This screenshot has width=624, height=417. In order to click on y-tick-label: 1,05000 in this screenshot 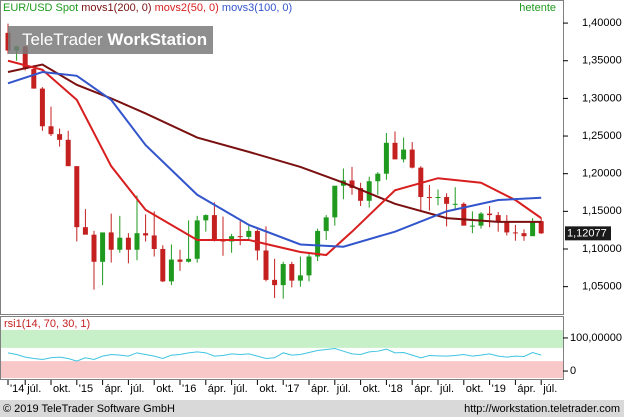, I will do `click(602, 287)`.